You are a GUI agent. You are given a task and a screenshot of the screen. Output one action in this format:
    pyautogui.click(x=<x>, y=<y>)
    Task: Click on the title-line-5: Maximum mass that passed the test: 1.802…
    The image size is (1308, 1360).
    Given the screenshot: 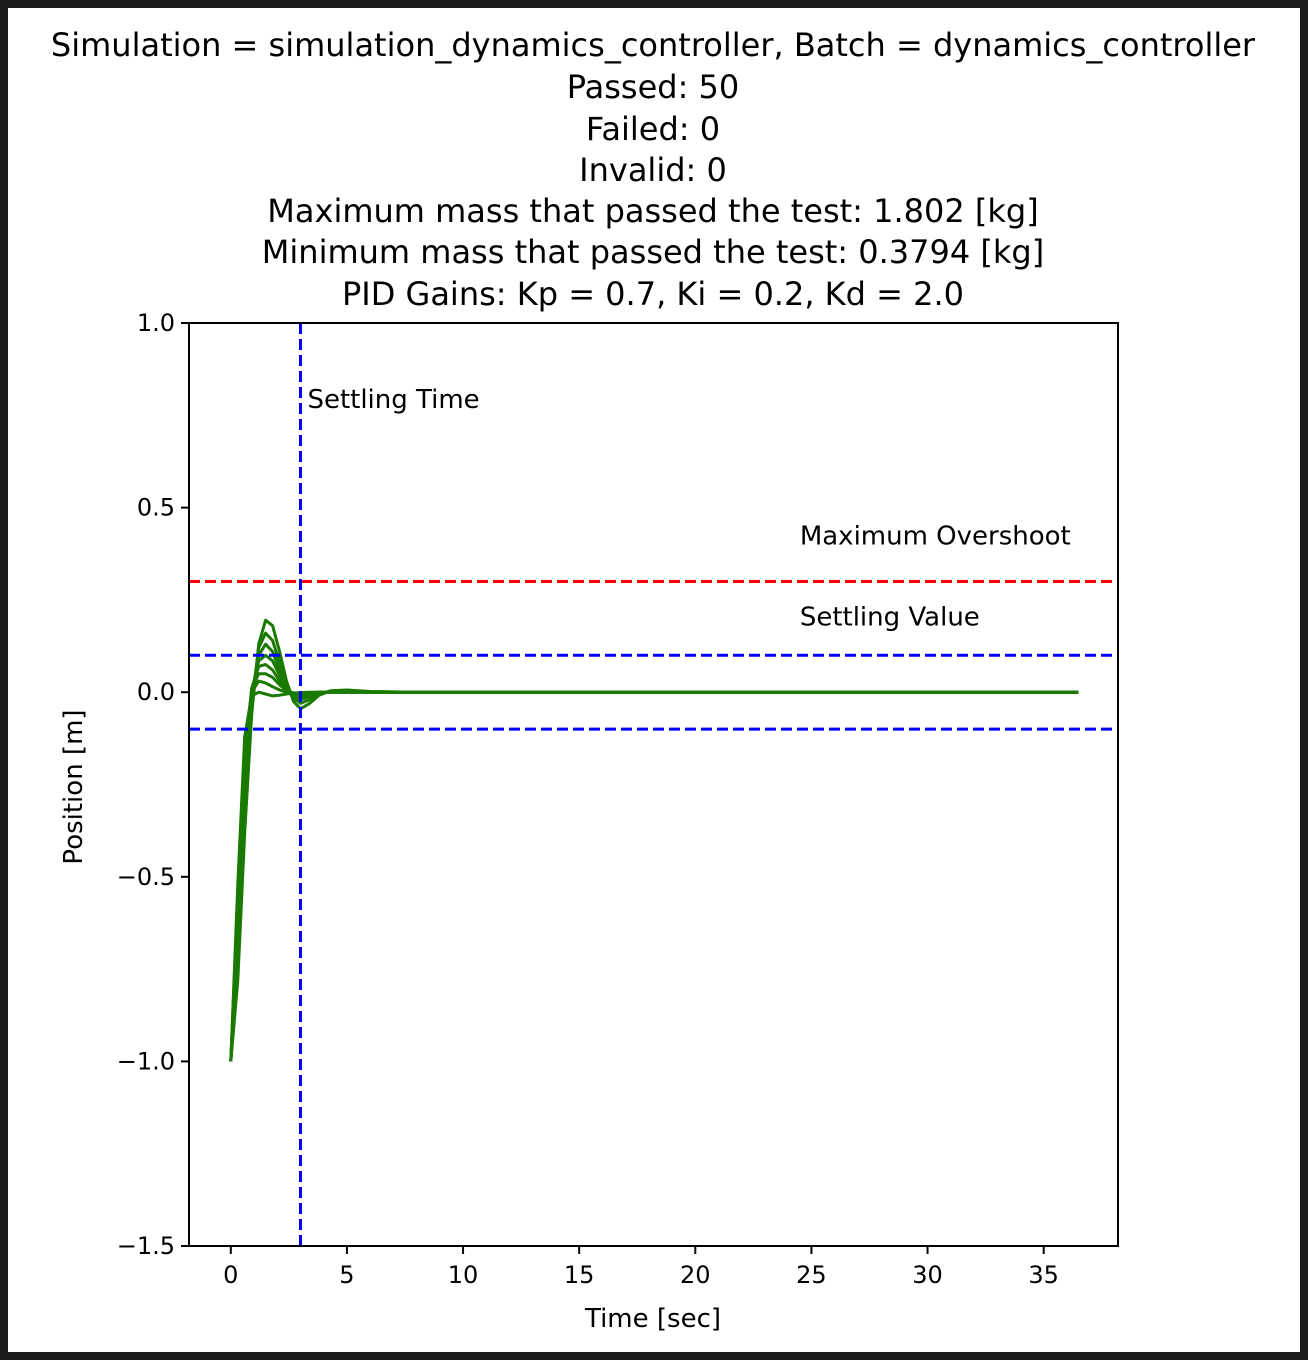 What is the action you would take?
    pyautogui.click(x=652, y=211)
    